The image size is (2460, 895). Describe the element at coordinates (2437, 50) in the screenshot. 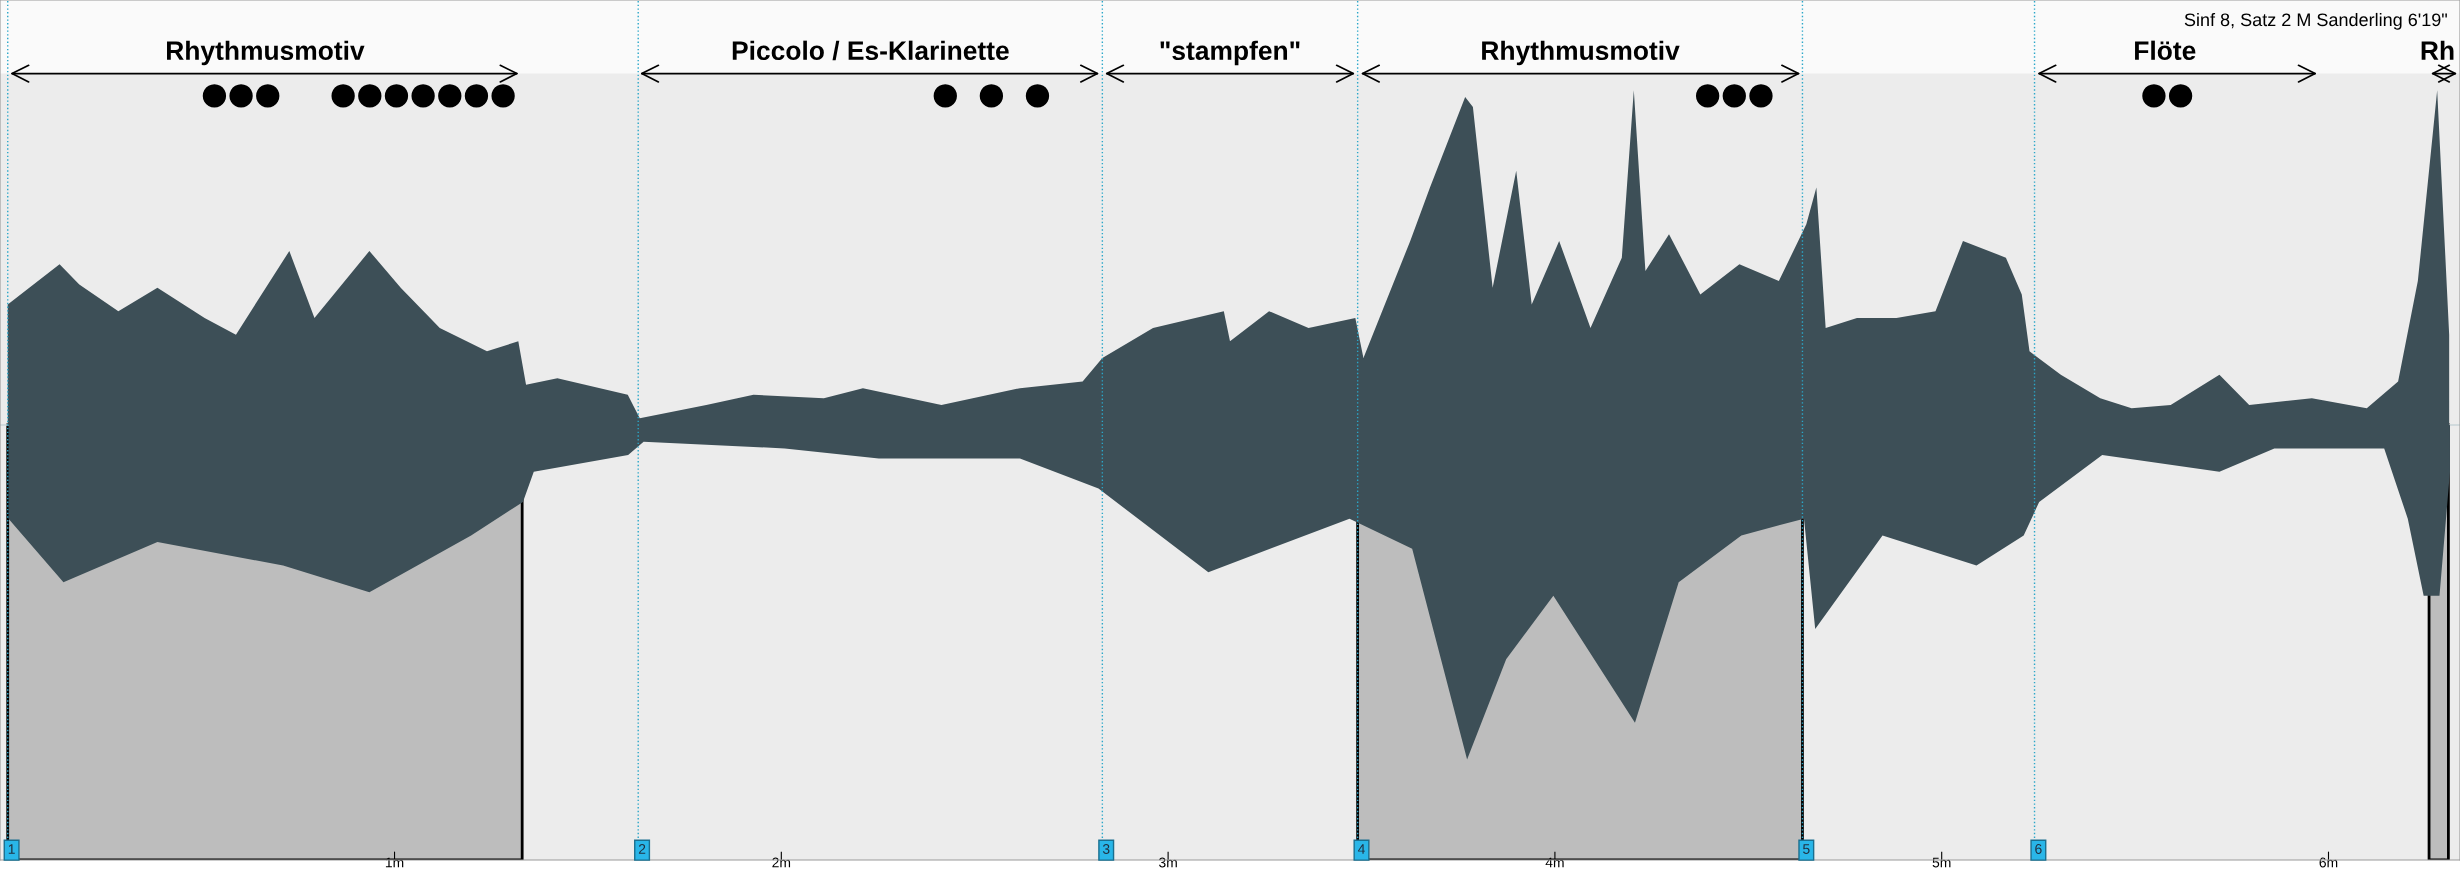

I see `text: Rh` at that location.